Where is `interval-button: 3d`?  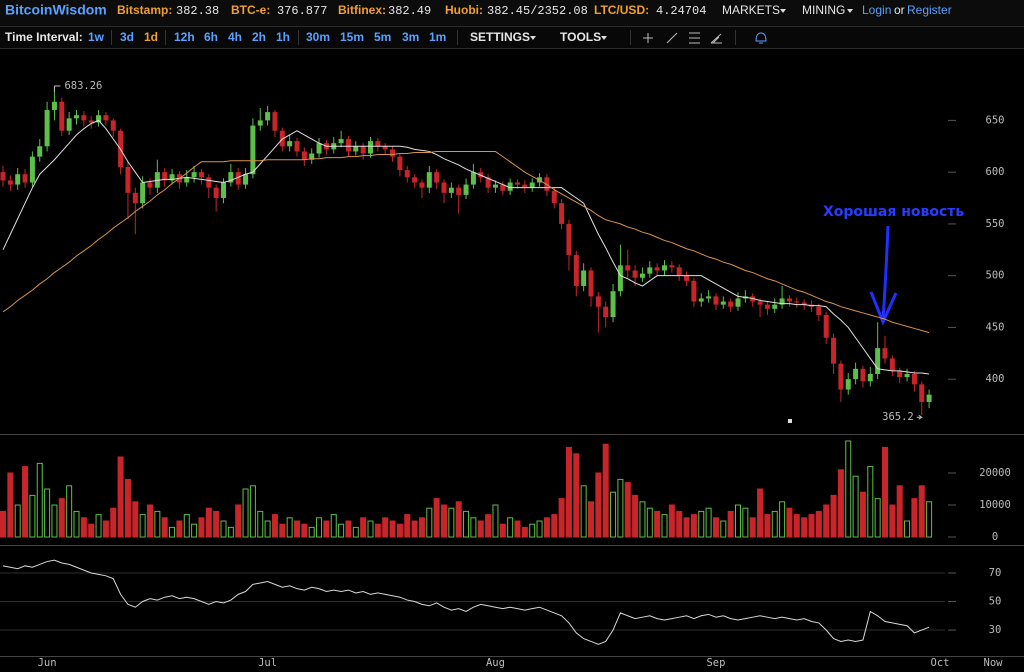
interval-button: 3d is located at coordinates (127, 37).